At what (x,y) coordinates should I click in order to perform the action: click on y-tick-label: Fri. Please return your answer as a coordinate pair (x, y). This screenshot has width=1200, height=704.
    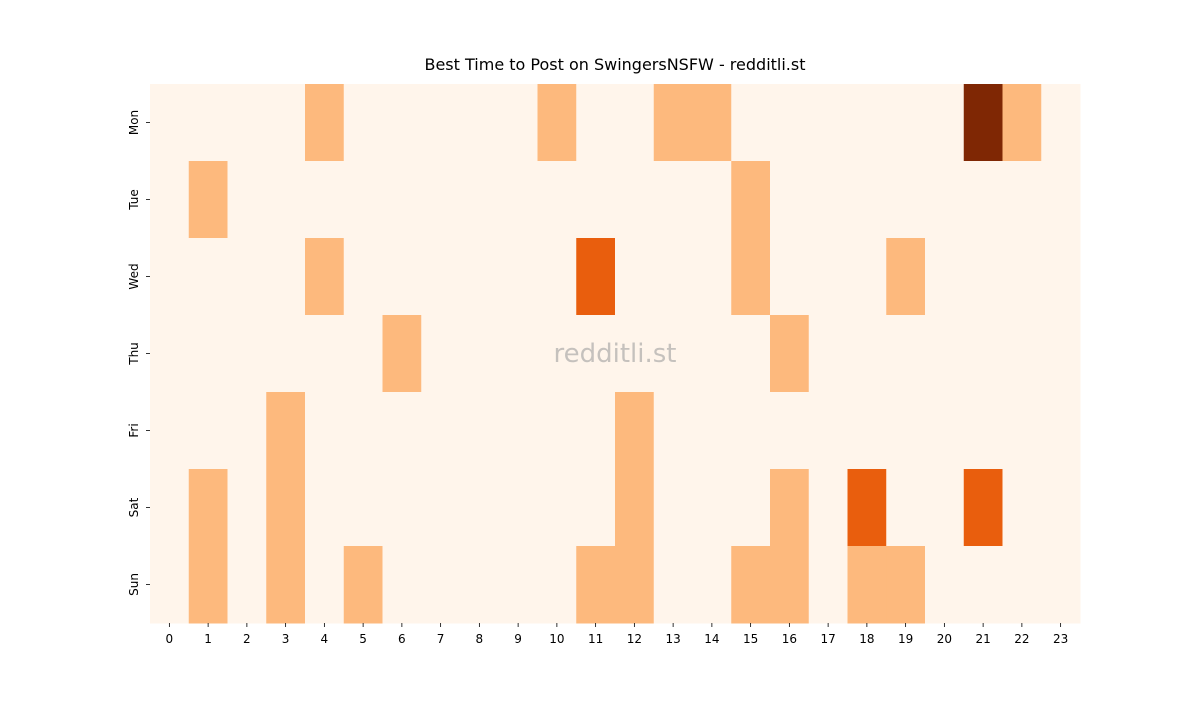
    Looking at the image, I should click on (134, 430).